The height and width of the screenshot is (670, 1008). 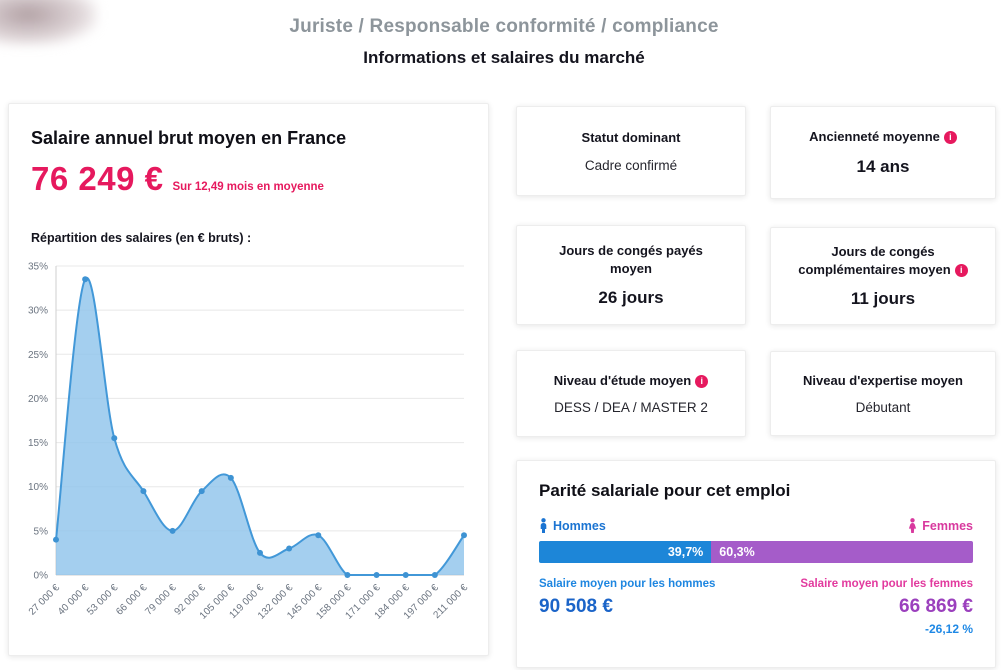 I want to click on parity-women-pct: 60,3%, so click(x=737, y=552).